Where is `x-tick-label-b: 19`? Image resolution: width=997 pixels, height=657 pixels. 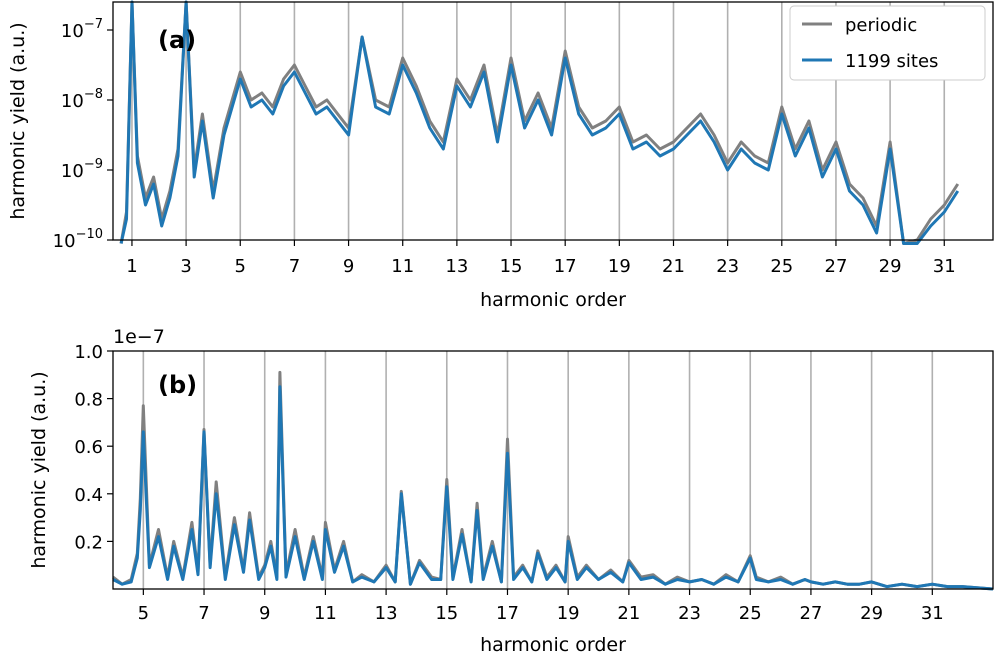
x-tick-label-b: 19 is located at coordinates (568, 613).